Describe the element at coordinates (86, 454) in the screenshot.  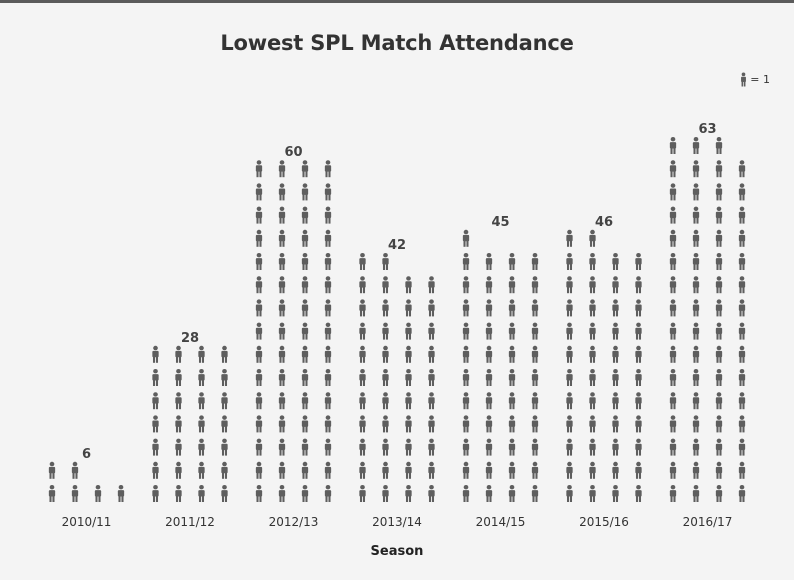
I see `data-label: 6` at that location.